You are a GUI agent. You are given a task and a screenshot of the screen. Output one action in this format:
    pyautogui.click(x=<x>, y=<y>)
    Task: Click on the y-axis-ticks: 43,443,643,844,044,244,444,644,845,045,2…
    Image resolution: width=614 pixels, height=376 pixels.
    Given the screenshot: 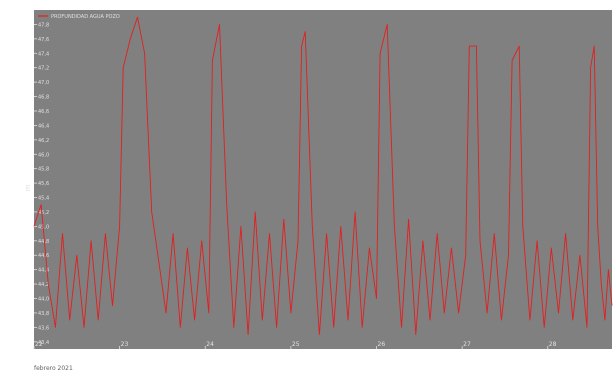 What is the action you would take?
    pyautogui.click(x=41, y=184)
    